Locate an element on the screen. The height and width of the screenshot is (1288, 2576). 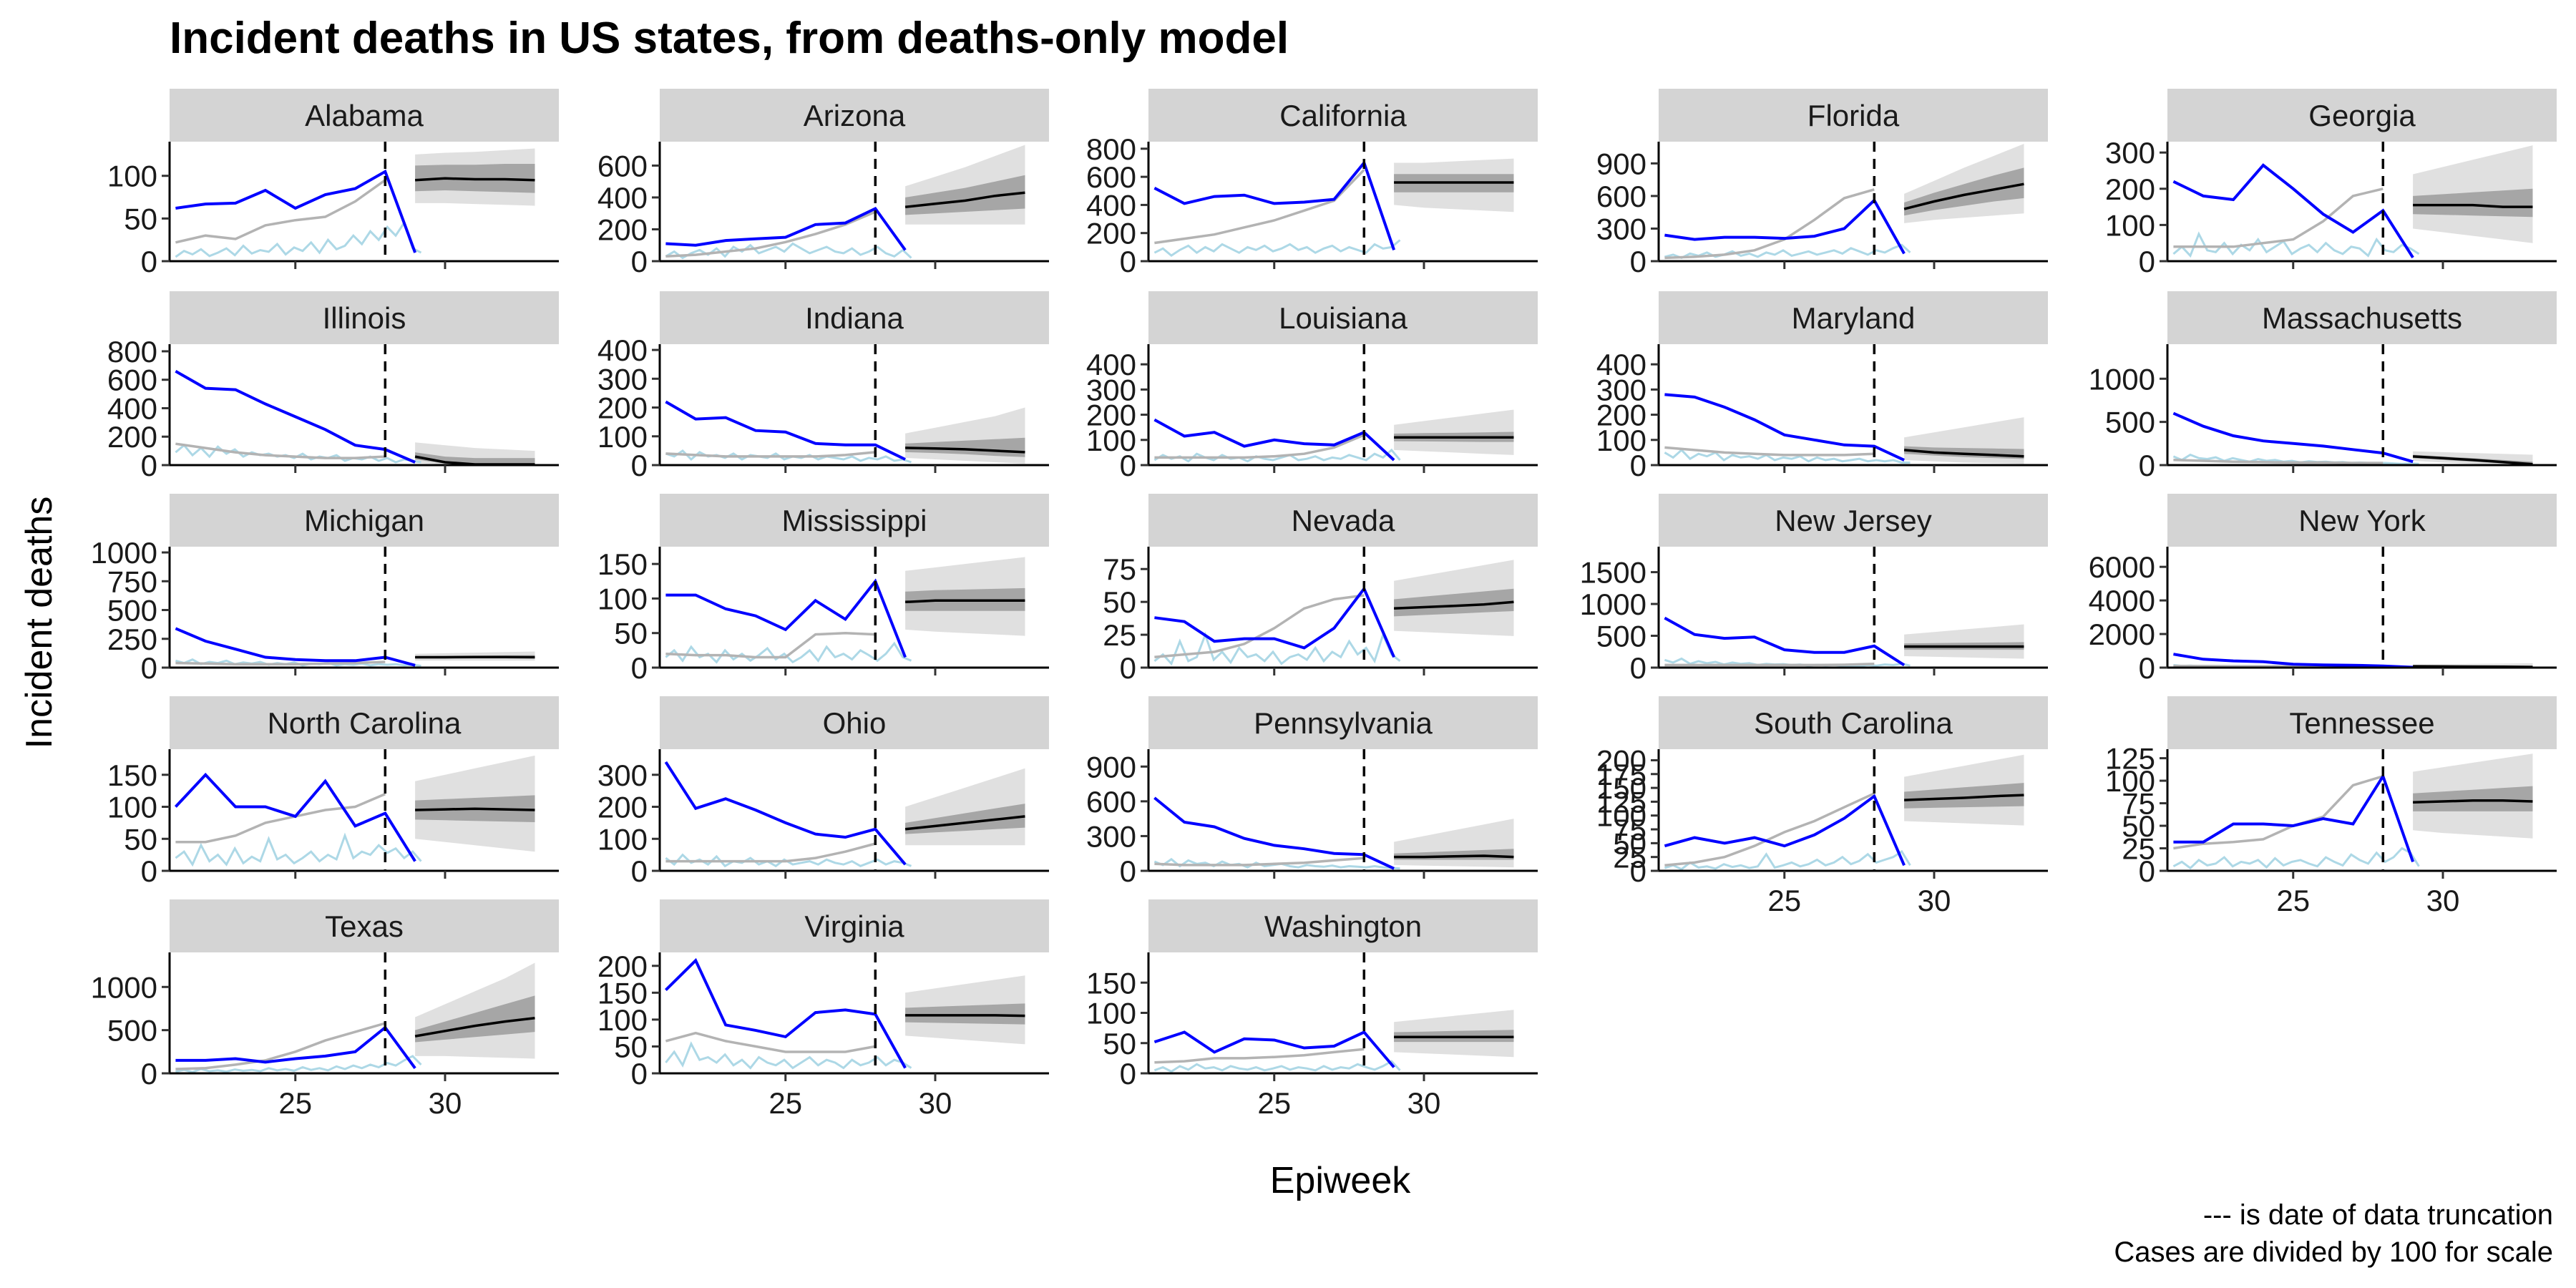
x-axis-title: Epiweek is located at coordinates (1340, 1180).